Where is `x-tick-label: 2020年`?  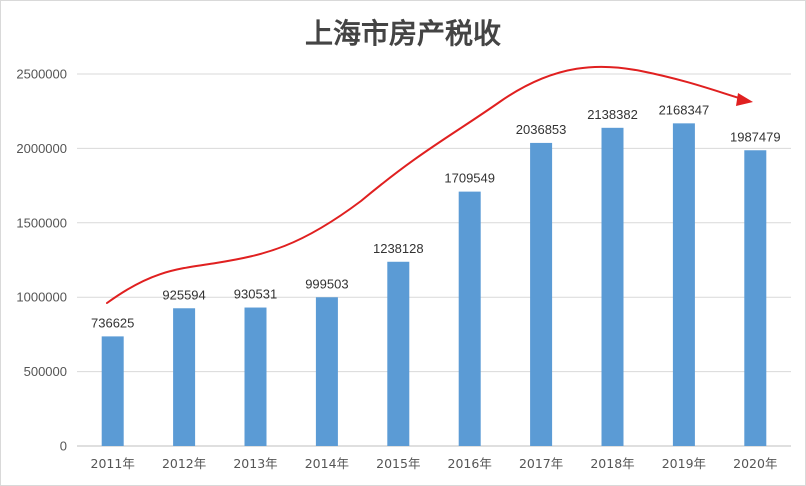
x-tick-label: 2020年 is located at coordinates (755, 463).